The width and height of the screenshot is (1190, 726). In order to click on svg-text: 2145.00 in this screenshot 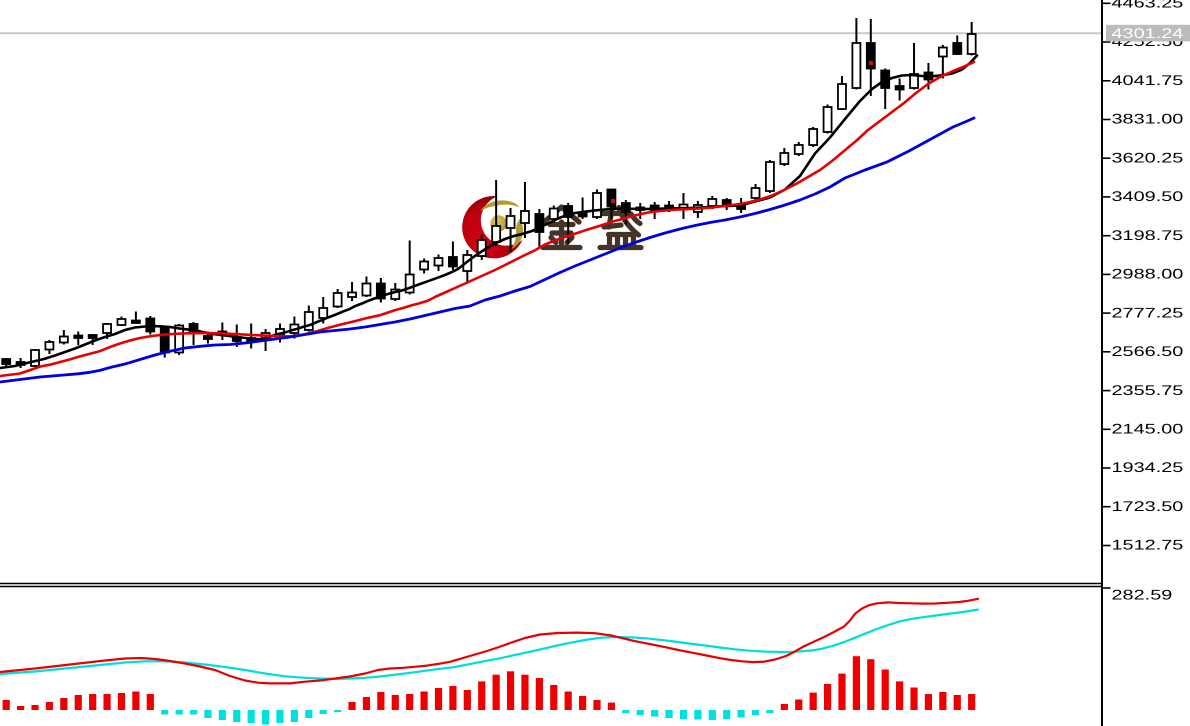, I will do `click(1148, 429)`.